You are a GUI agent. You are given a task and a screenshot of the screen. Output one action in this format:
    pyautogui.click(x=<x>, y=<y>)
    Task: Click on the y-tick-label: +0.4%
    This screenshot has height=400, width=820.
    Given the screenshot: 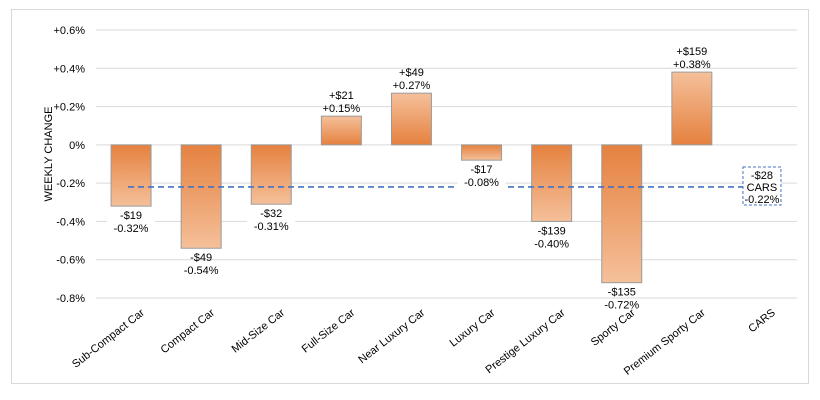 What is the action you would take?
    pyautogui.click(x=70, y=69)
    